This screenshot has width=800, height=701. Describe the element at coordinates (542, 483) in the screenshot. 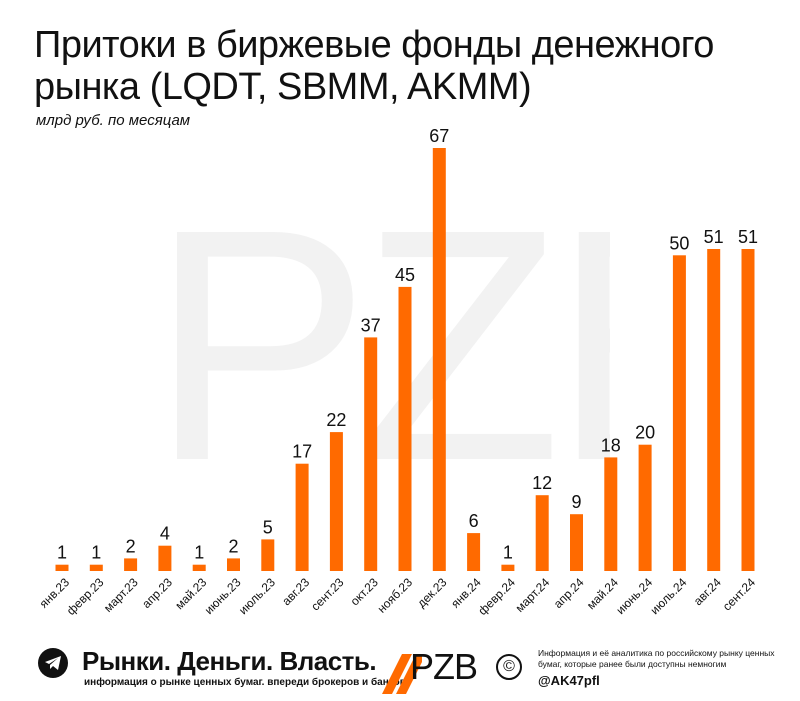

I see `data-label-март.24: 12` at that location.